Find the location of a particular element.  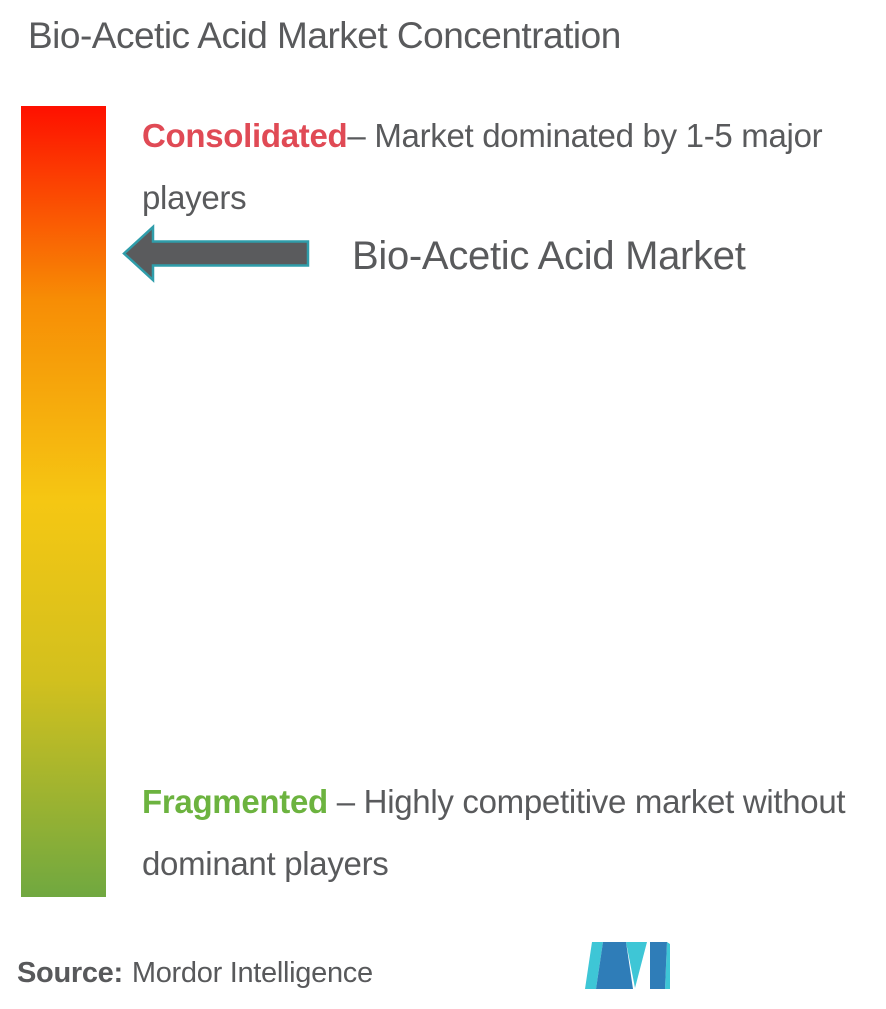

source-label: Source: is located at coordinates (70, 973).